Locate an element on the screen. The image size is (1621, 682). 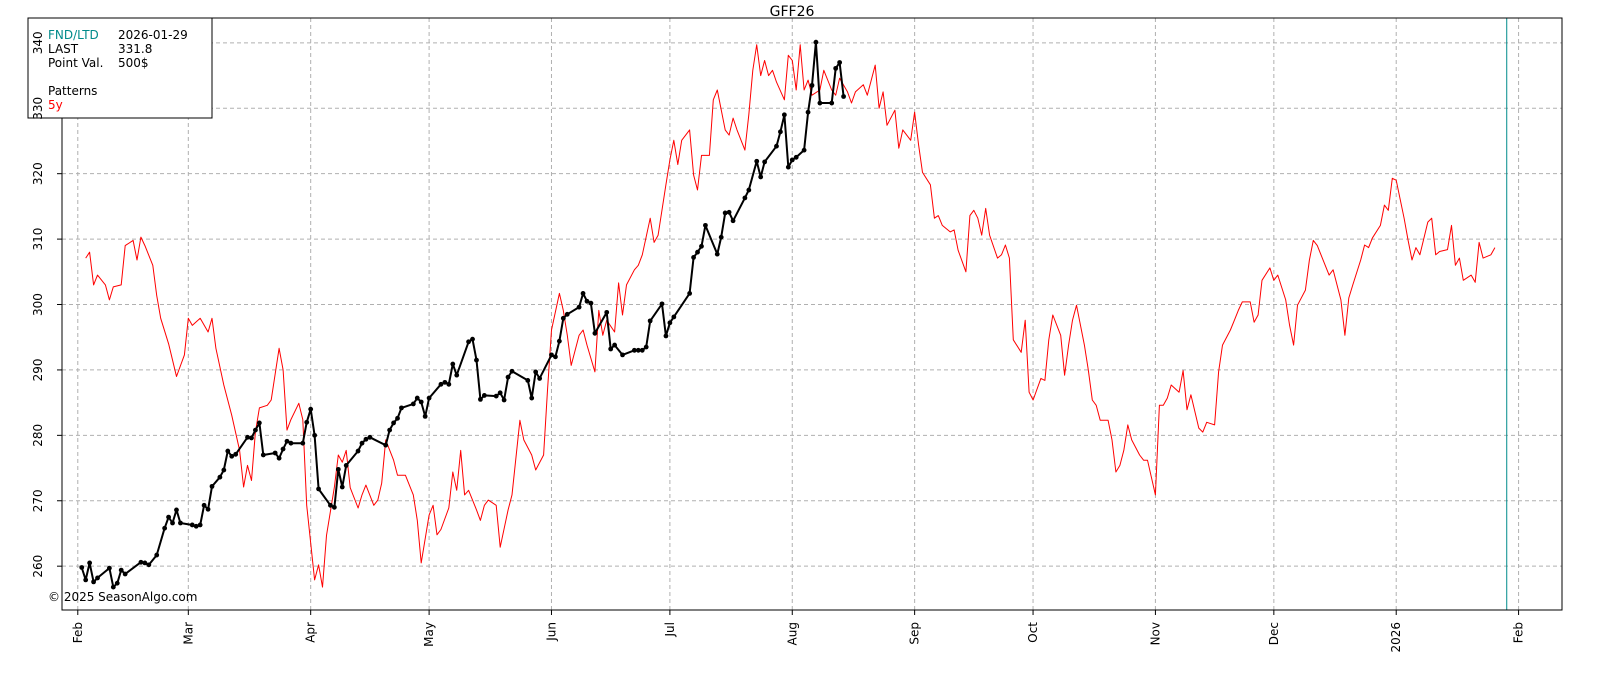
y-tick-label: 300 is located at coordinates (38, 304).